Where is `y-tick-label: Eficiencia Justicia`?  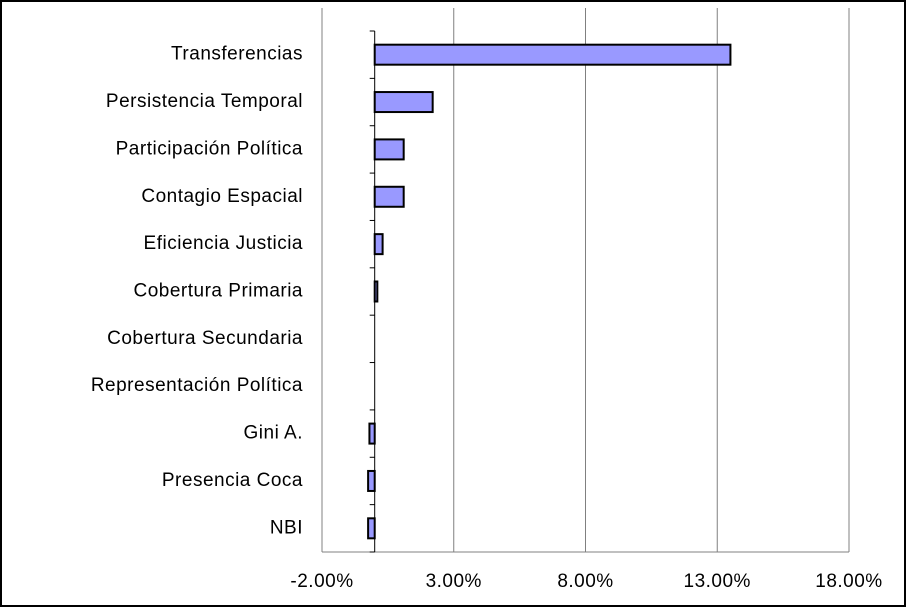 y-tick-label: Eficiencia Justicia is located at coordinates (223, 243).